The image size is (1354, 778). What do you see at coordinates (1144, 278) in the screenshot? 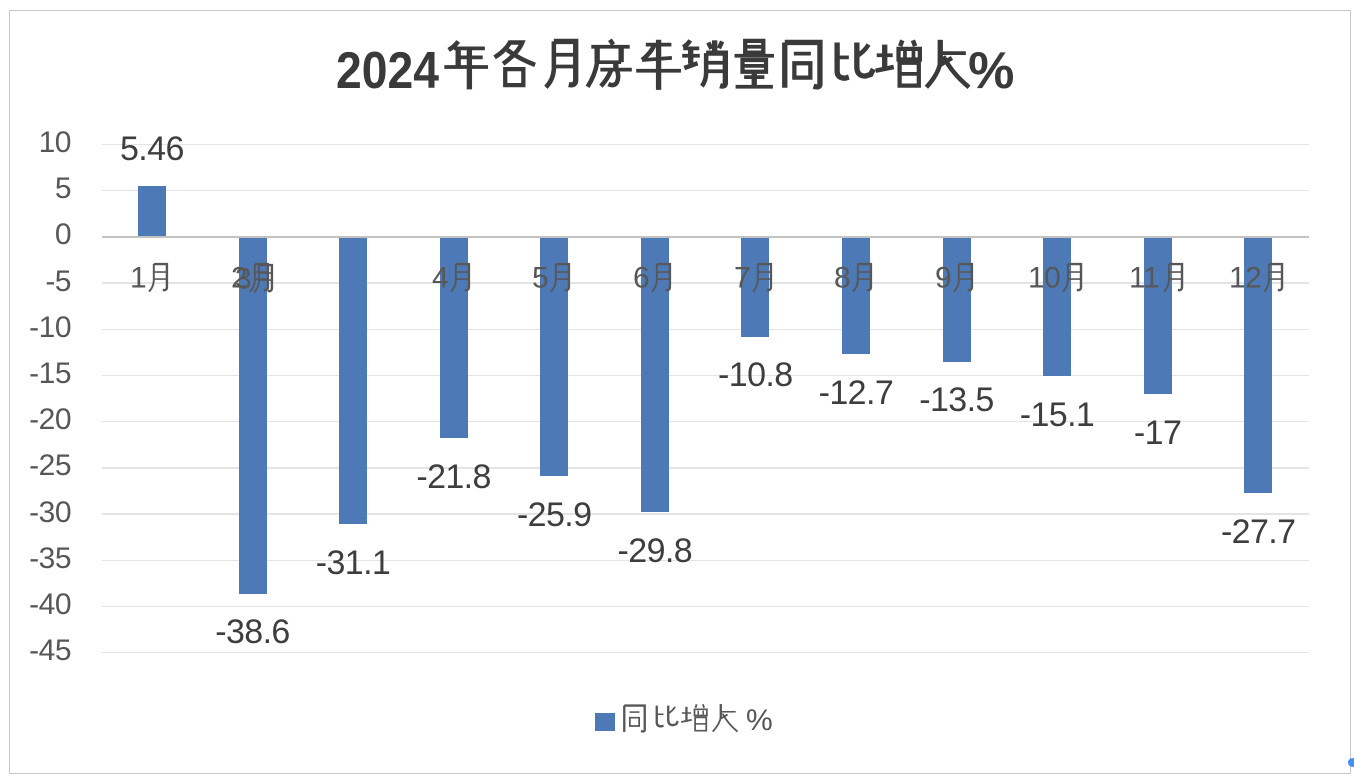
I see `svg-text: 11` at bounding box center [1144, 278].